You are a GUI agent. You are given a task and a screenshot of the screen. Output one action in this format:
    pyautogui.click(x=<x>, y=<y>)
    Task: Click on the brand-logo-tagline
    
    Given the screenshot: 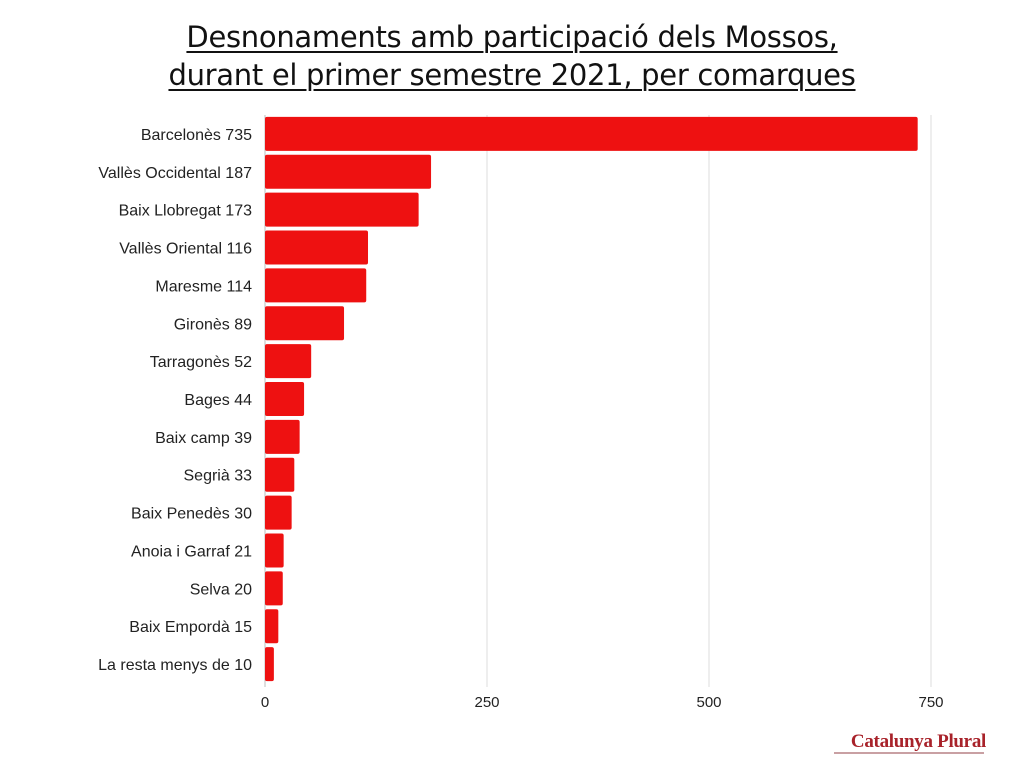 What is the action you would take?
    pyautogui.click(x=909, y=753)
    